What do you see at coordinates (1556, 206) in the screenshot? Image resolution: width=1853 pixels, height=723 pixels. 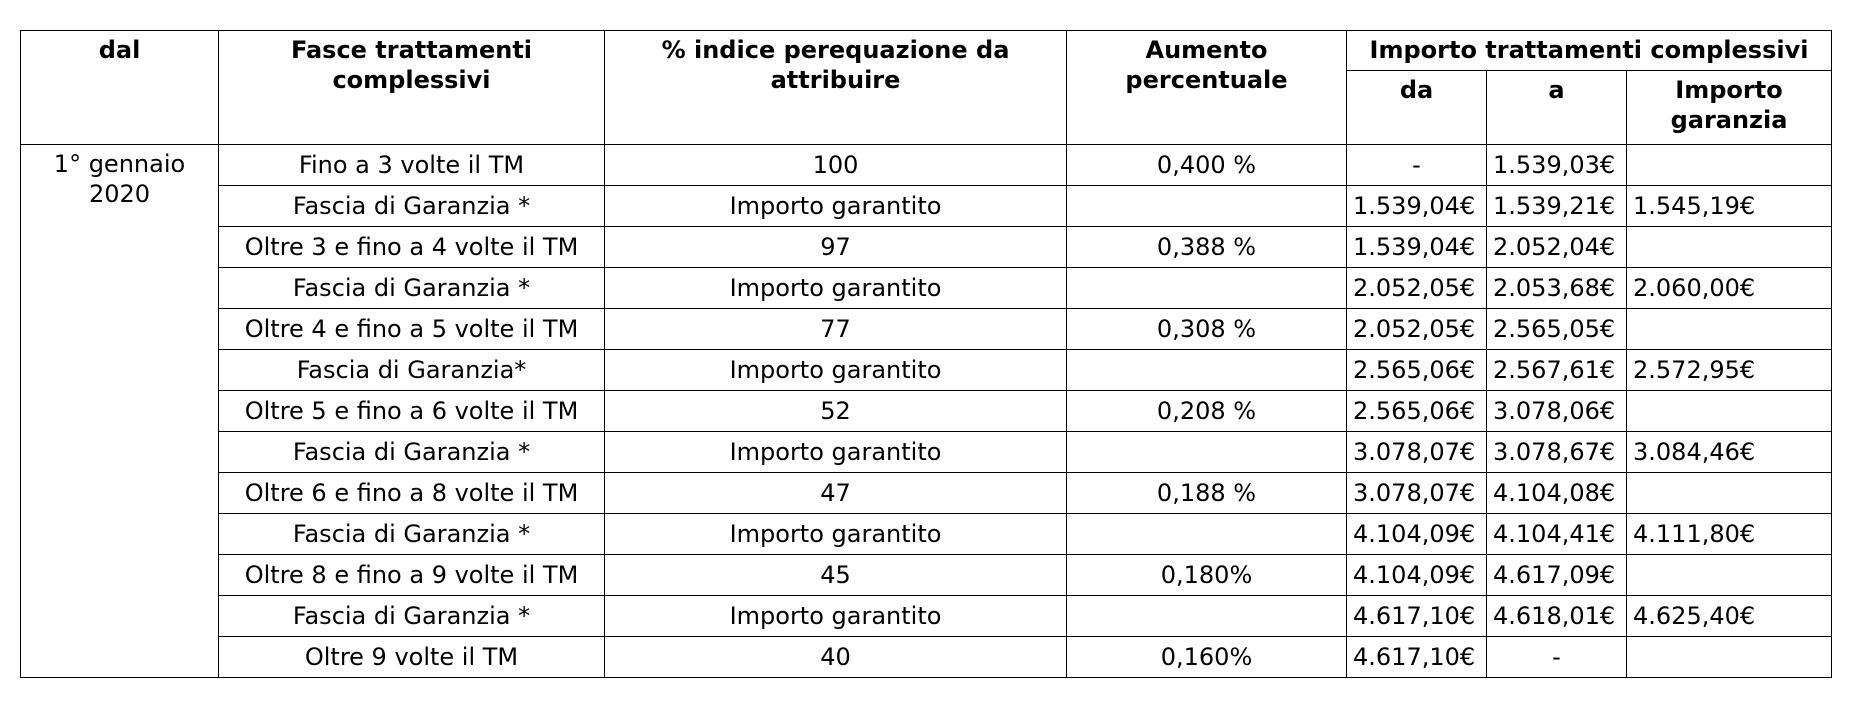 I see `a-cell: 1.539,21€` at bounding box center [1556, 206].